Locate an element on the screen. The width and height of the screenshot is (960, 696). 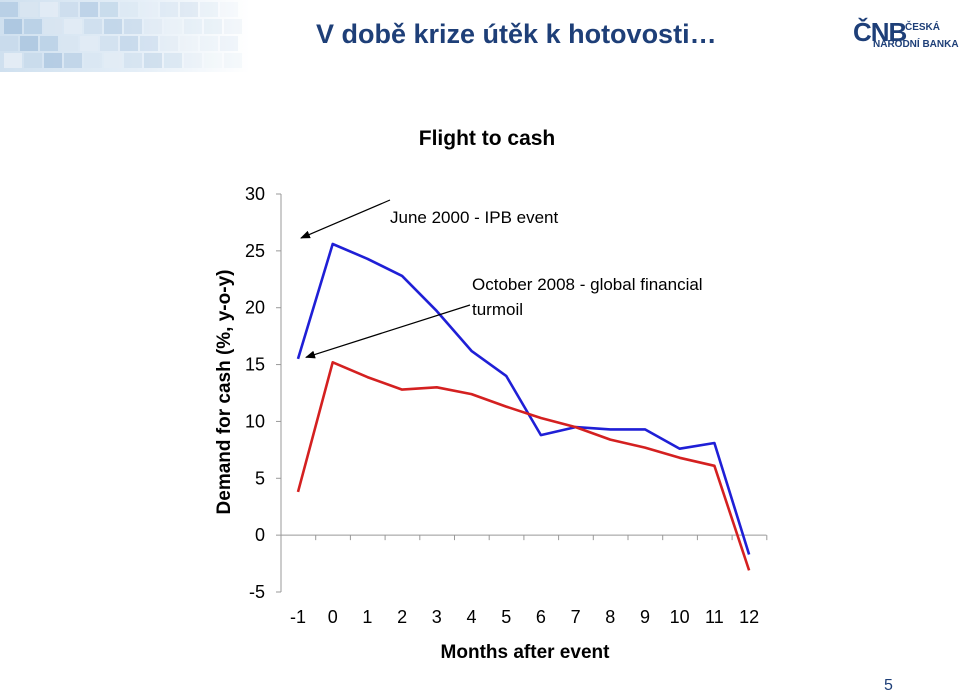
x-tick-label: 12 is located at coordinates (749, 617).